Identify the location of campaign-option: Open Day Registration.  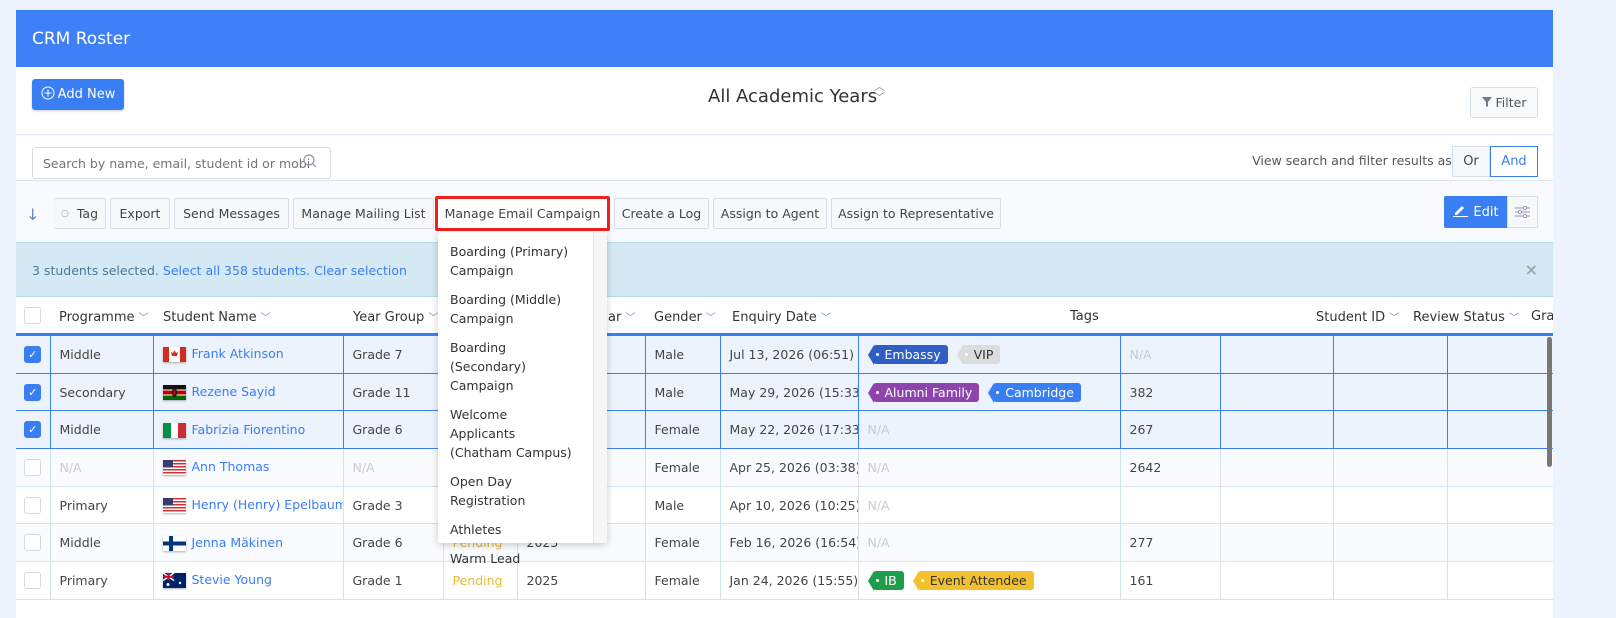
(488, 491).